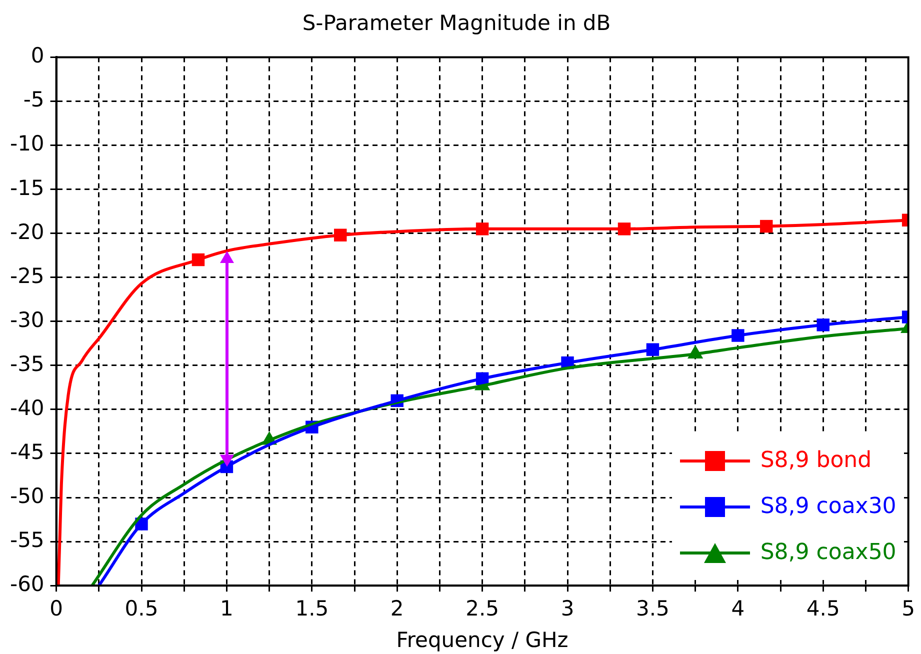 This screenshot has height=654, width=921. What do you see at coordinates (27, 540) in the screenshot?
I see `y-tick-label: -55` at bounding box center [27, 540].